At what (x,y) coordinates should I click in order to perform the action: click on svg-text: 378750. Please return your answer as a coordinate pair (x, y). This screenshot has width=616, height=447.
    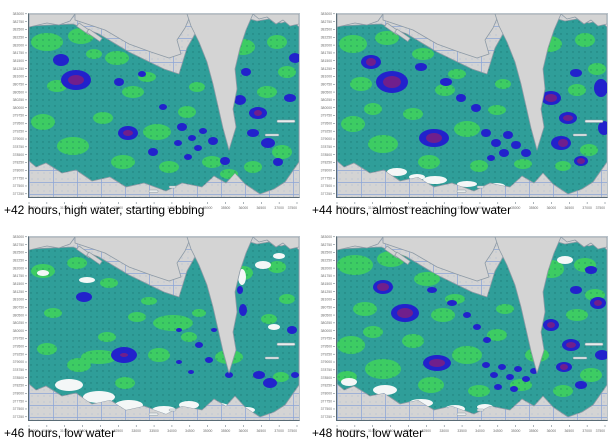
    Looking at the image, I should click on (326, 147).